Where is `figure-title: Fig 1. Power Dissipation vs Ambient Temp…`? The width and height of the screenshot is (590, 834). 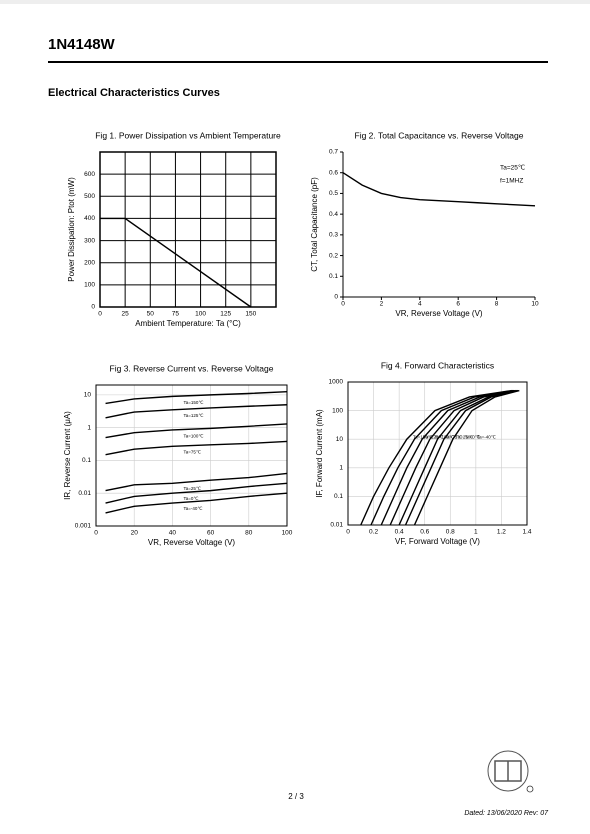
figure-title: Fig 1. Power Dissipation vs Ambient Temp… is located at coordinates (188, 135).